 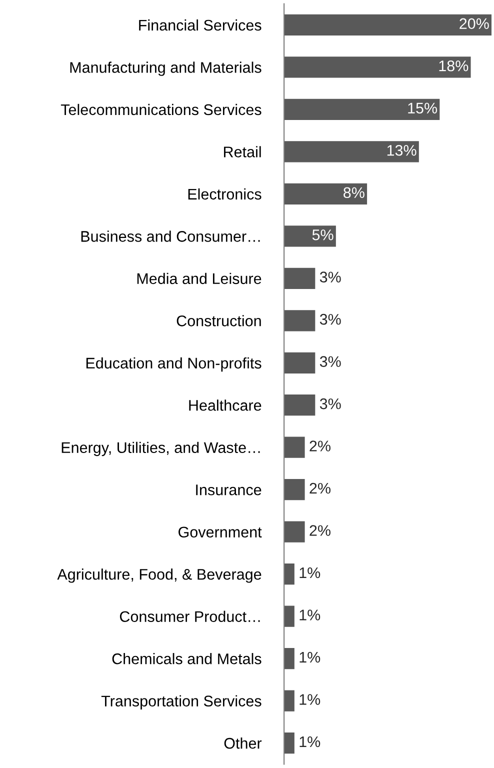 What do you see at coordinates (242, 152) in the screenshot?
I see `y-tick-label: Retail` at bounding box center [242, 152].